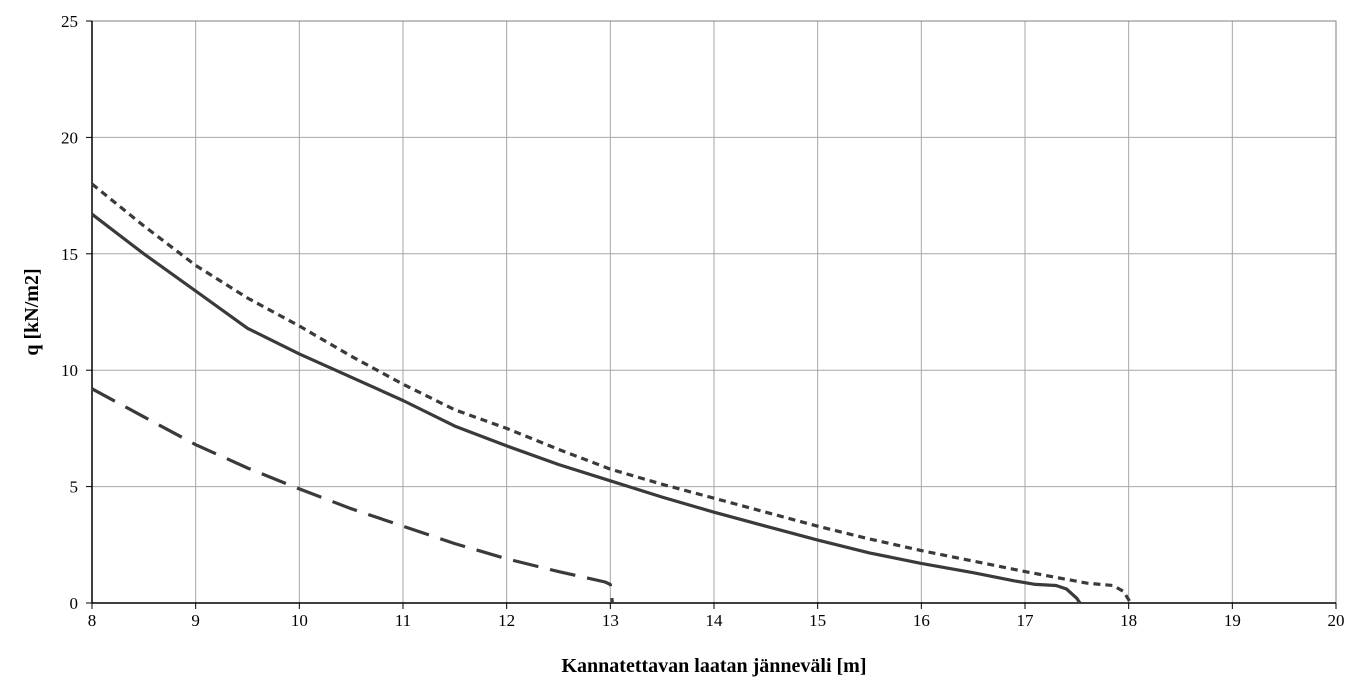  I want to click on x-axis-title: Kannatettavan laatan jänneväli [m], so click(714, 666).